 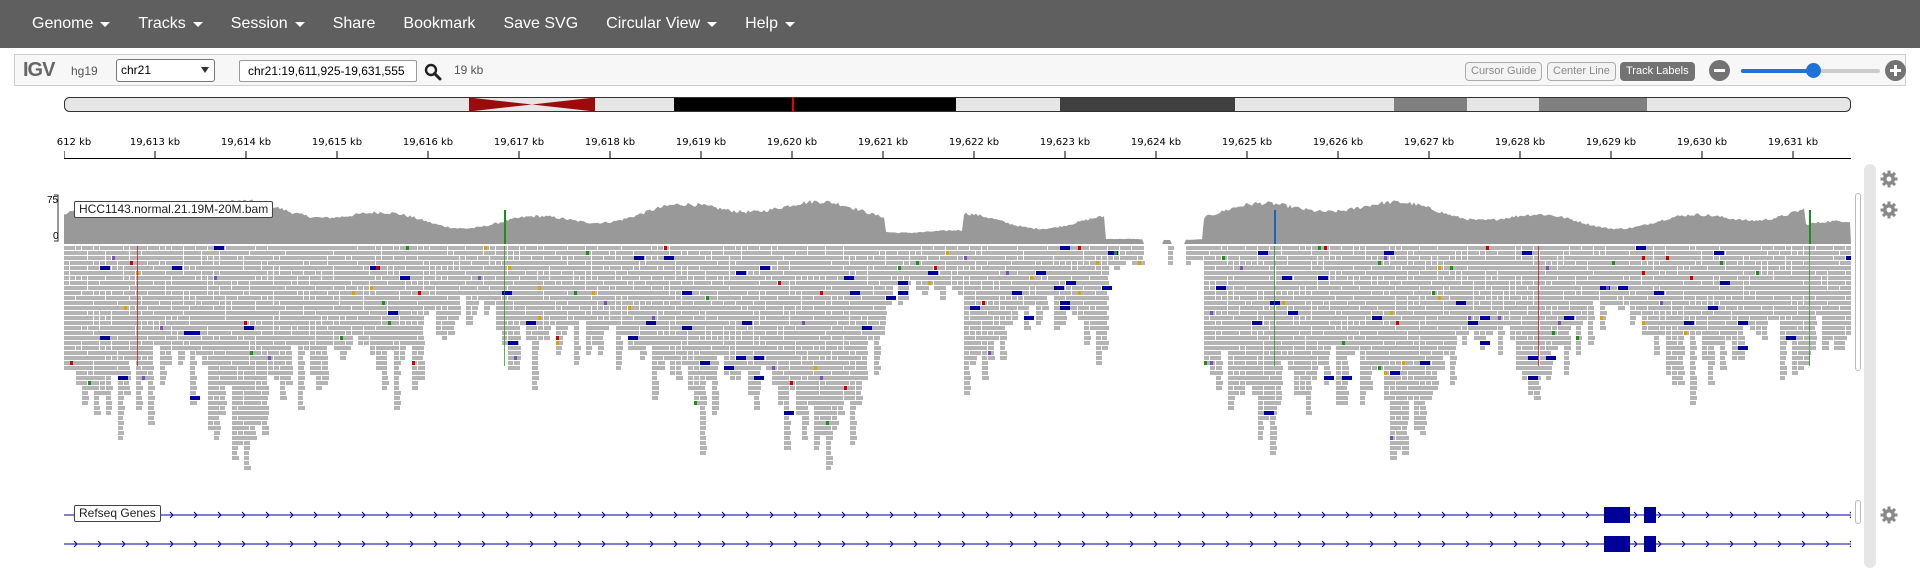 I want to click on zoom-slider, so click(x=1810, y=70).